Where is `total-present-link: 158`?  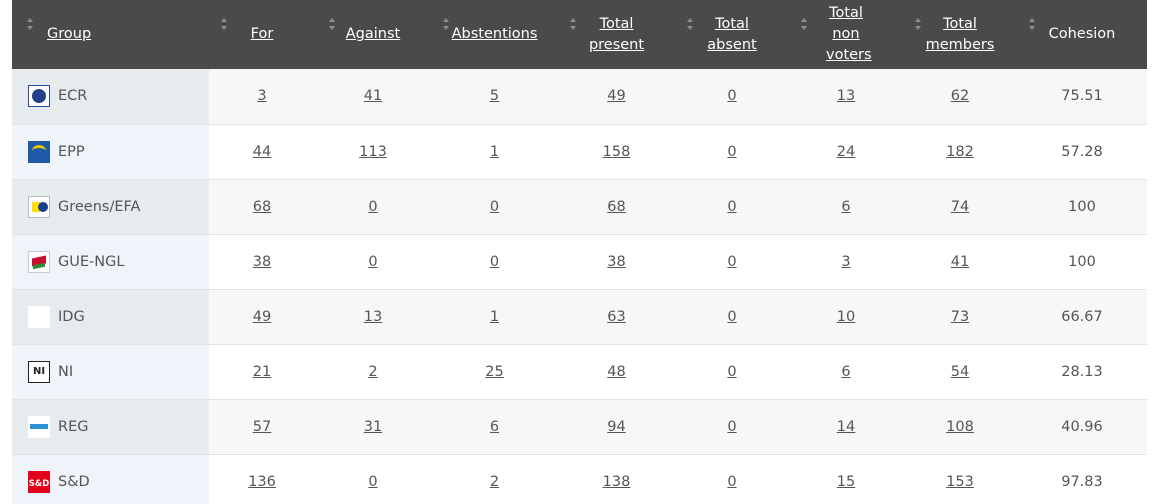 total-present-link: 158 is located at coordinates (616, 151).